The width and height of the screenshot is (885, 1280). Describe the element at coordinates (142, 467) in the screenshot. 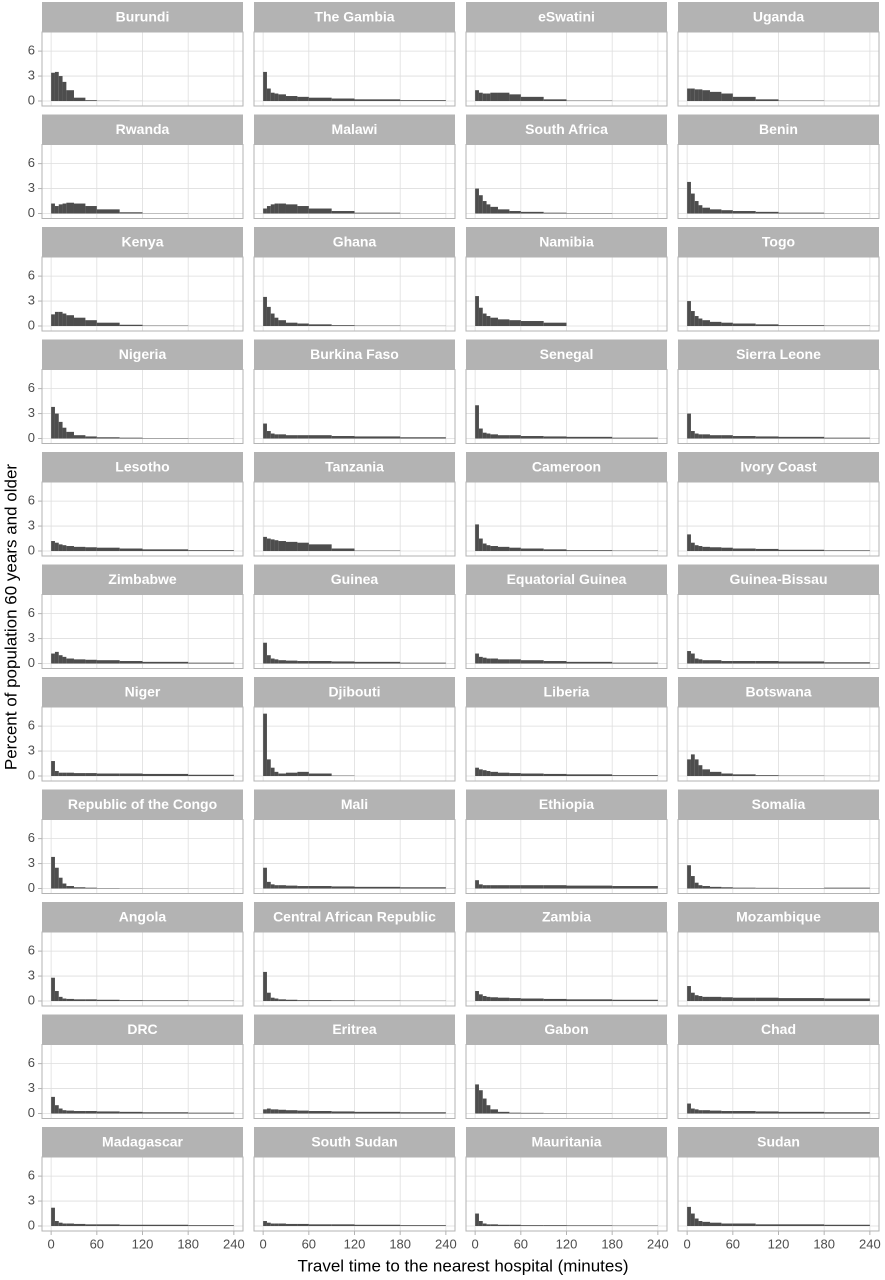

I see `facet-title: Lesotho` at that location.